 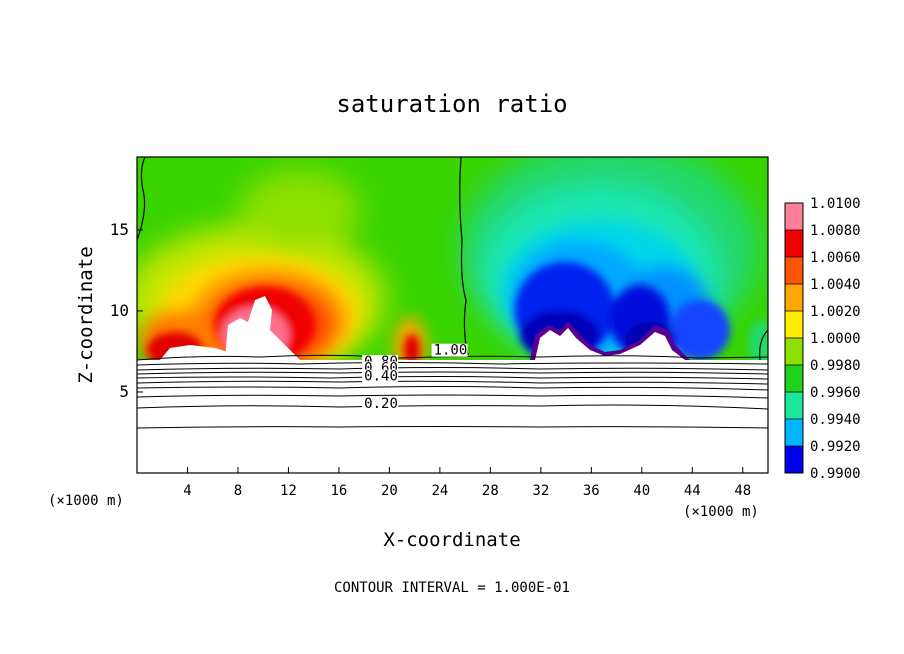 I want to click on y-axis-ticks: 5 10 15, so click(x=126, y=310).